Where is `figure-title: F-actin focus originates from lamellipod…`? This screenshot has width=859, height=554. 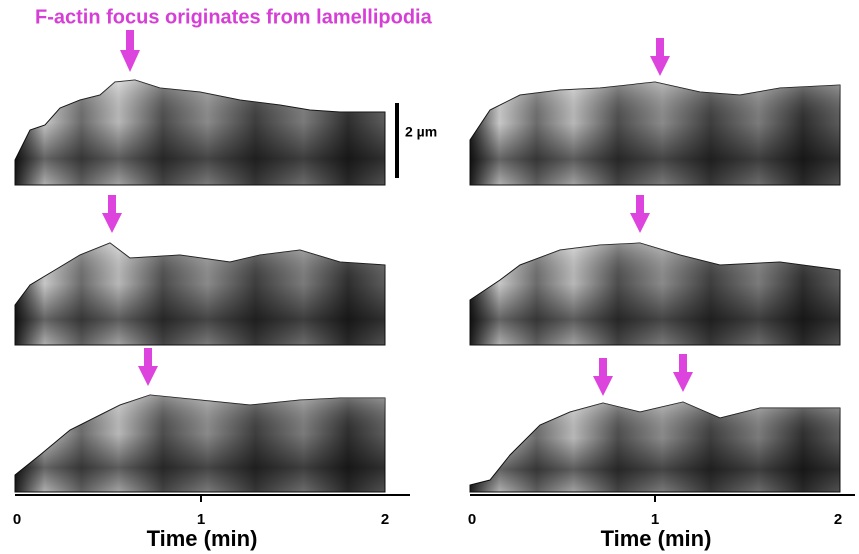
figure-title: F-actin focus originates from lamellipod… is located at coordinates (234, 17).